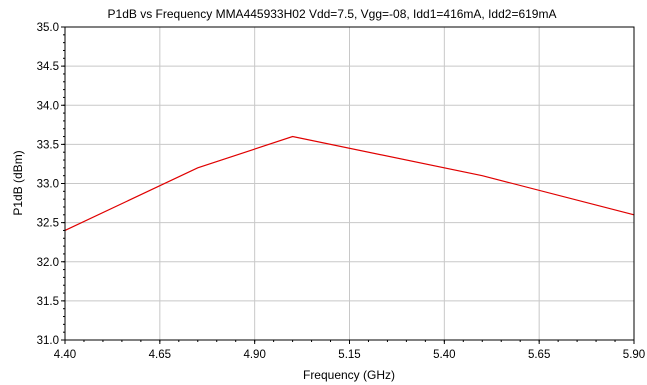 This screenshot has width=647, height=385. I want to click on y-tick-label: 32.5, so click(48, 224).